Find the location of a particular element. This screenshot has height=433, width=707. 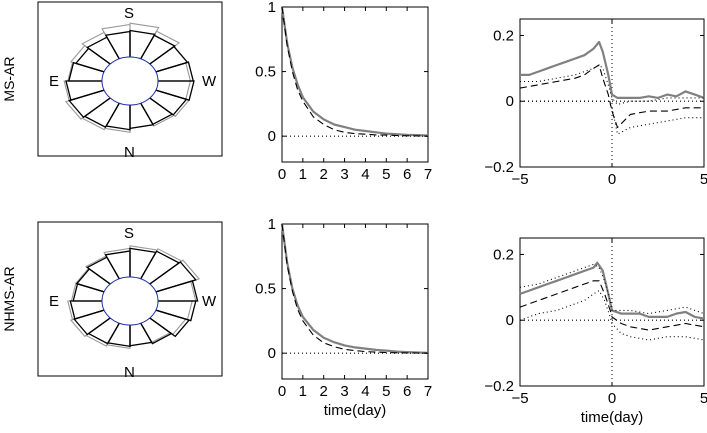

panel-1: S E W N MS-AR is located at coordinates (112, 81).